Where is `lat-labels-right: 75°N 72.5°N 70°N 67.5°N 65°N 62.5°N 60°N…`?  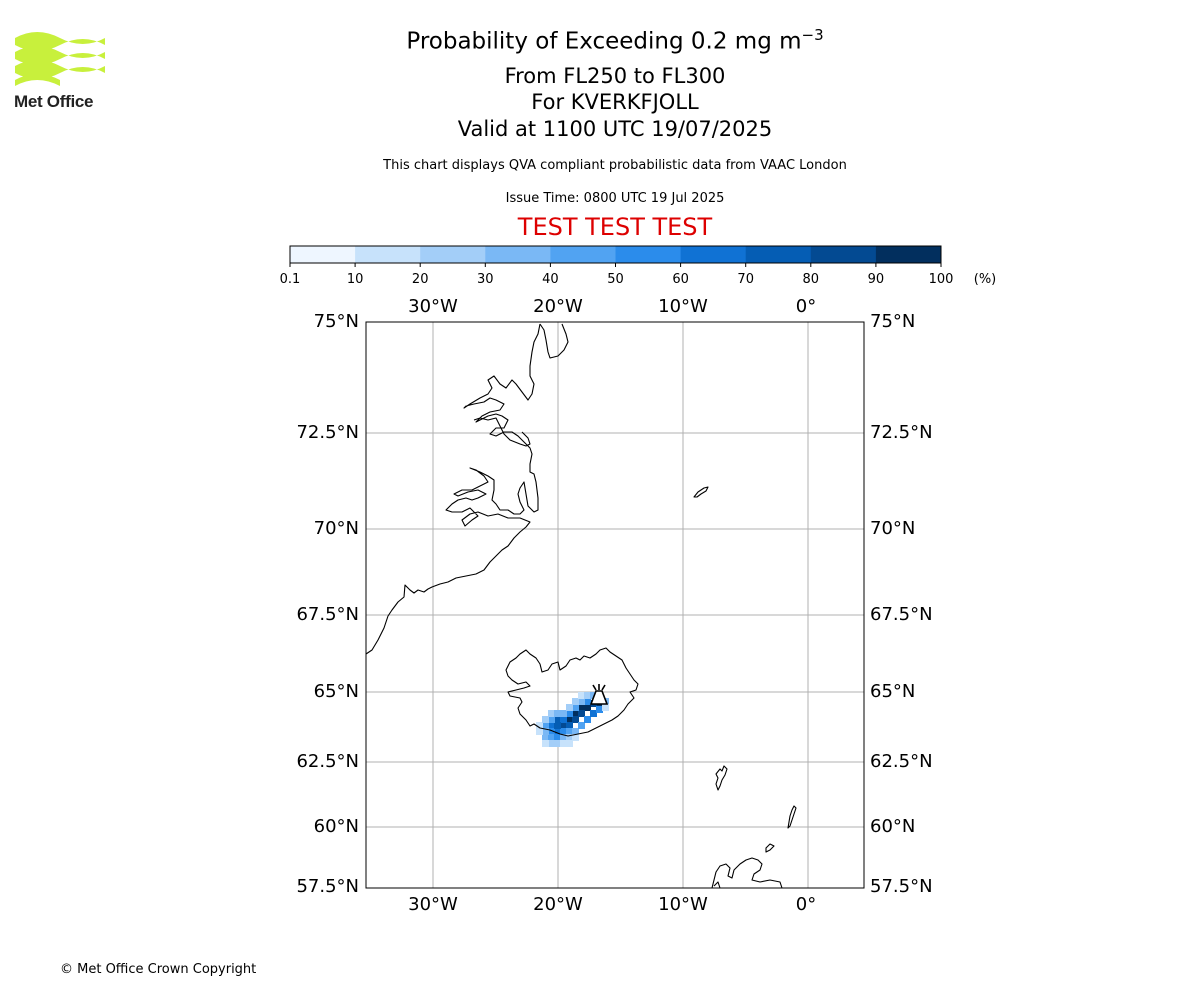
lat-labels-right: 75°N 72.5°N 70°N 67.5°N 65°N 62.5°N 60°N… is located at coordinates (901, 604).